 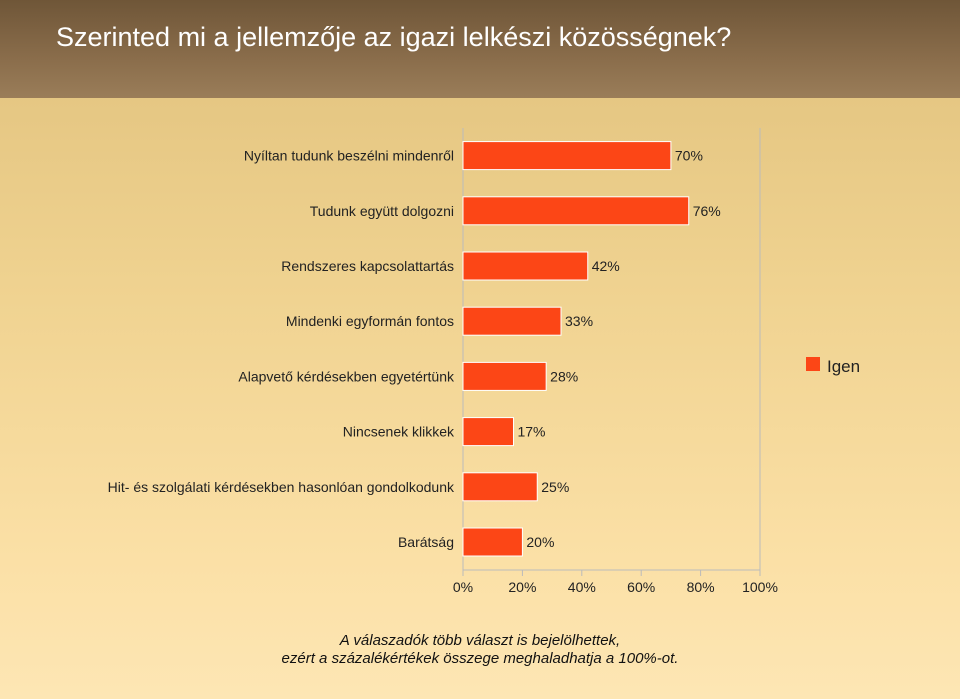 I want to click on category-label: Nincsenek klikkek, so click(x=399, y=432).